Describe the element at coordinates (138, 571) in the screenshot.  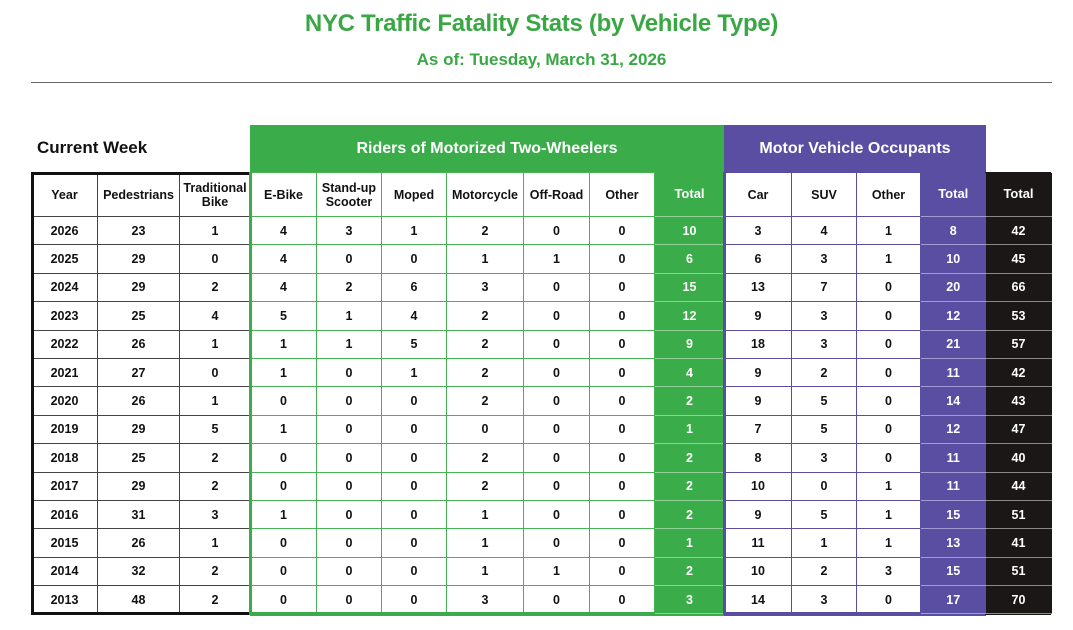
I see `cell-pedestrians: 32` at that location.